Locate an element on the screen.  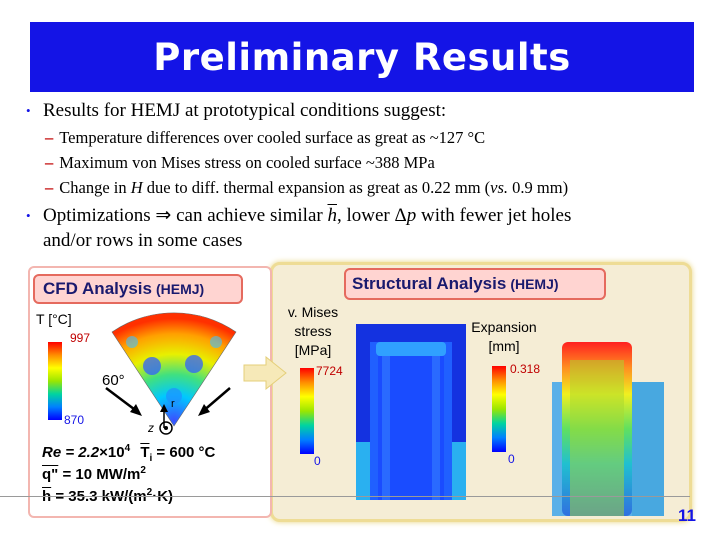
expansion-label: Expansion [mm] is located at coordinates (504, 336).